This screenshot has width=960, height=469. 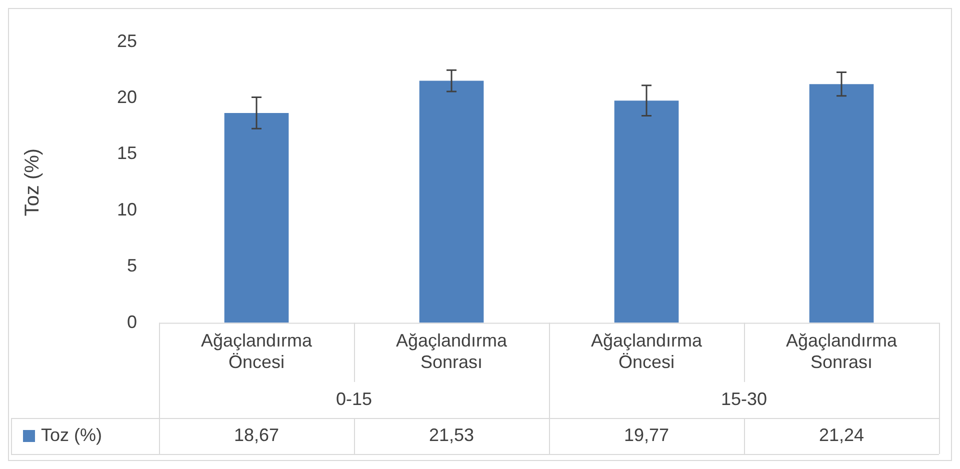 I want to click on y-tick-label: 0, so click(x=132, y=322).